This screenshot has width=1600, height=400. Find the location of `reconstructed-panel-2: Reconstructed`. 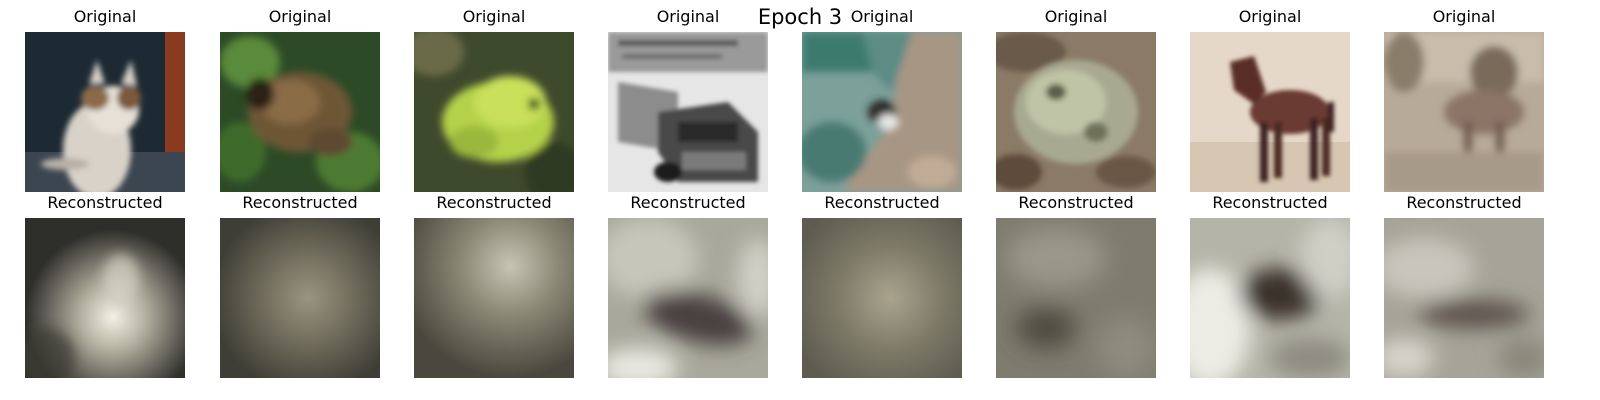

reconstructed-panel-2: Reconstructed is located at coordinates (300, 285).